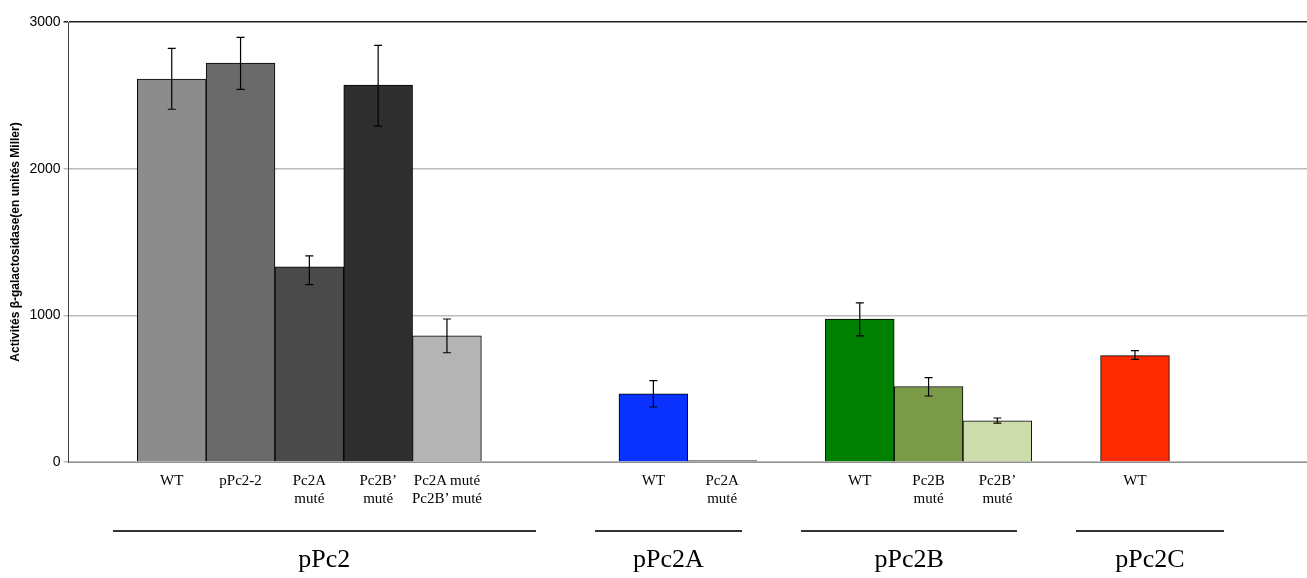  Describe the element at coordinates (45, 314) in the screenshot. I see `y-tick-label: 1000` at that location.